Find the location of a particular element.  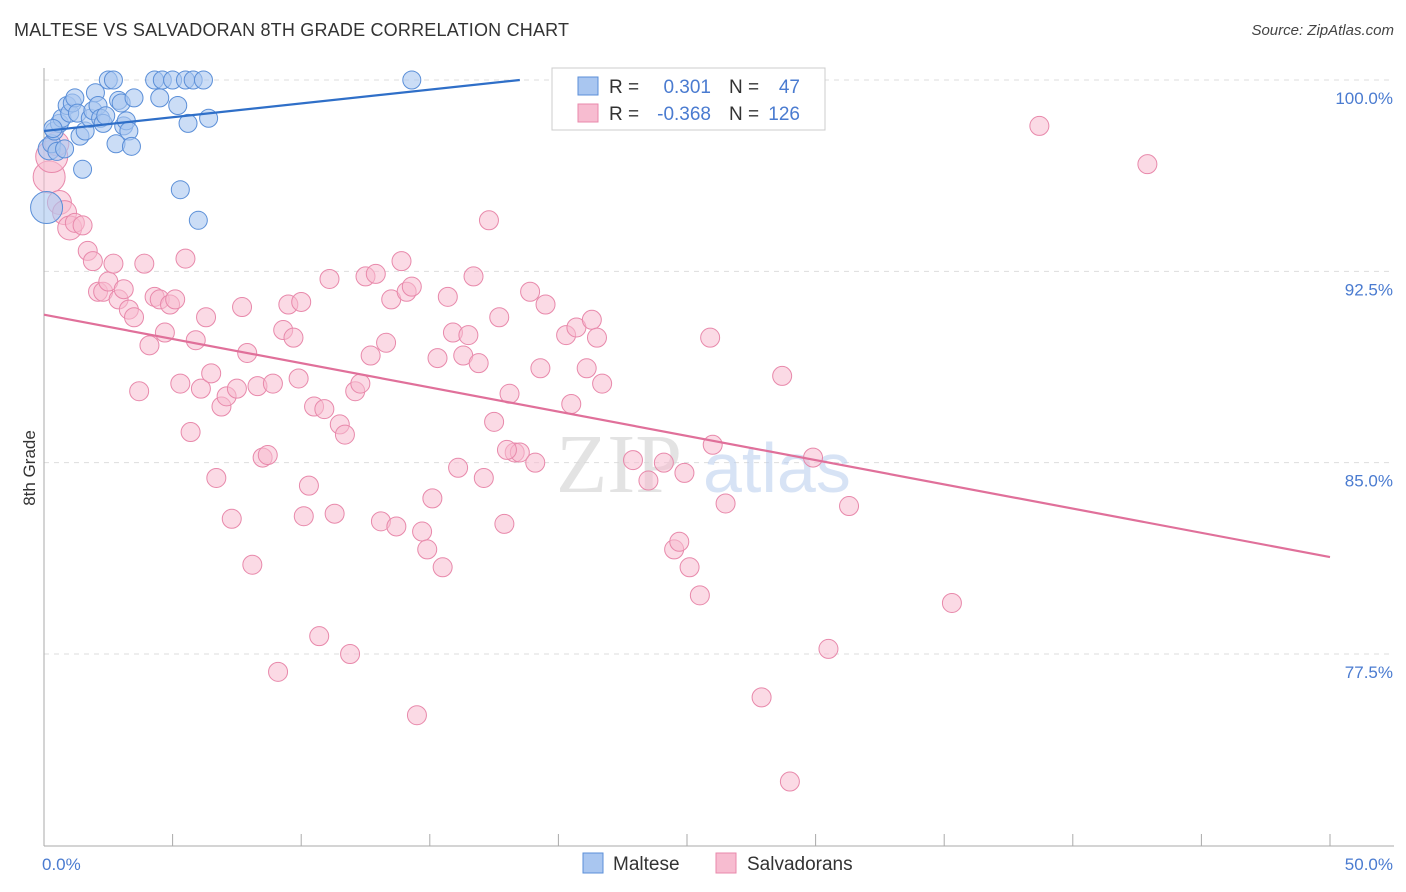

bottom-legend-swatch-salvadoran is located at coordinates (726, 863).